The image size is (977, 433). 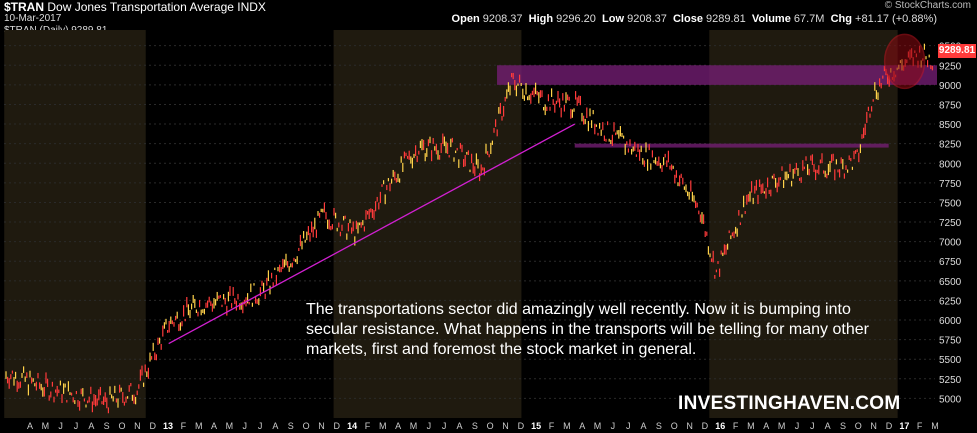 I want to click on x-tick-label: 13, so click(x=168, y=426).